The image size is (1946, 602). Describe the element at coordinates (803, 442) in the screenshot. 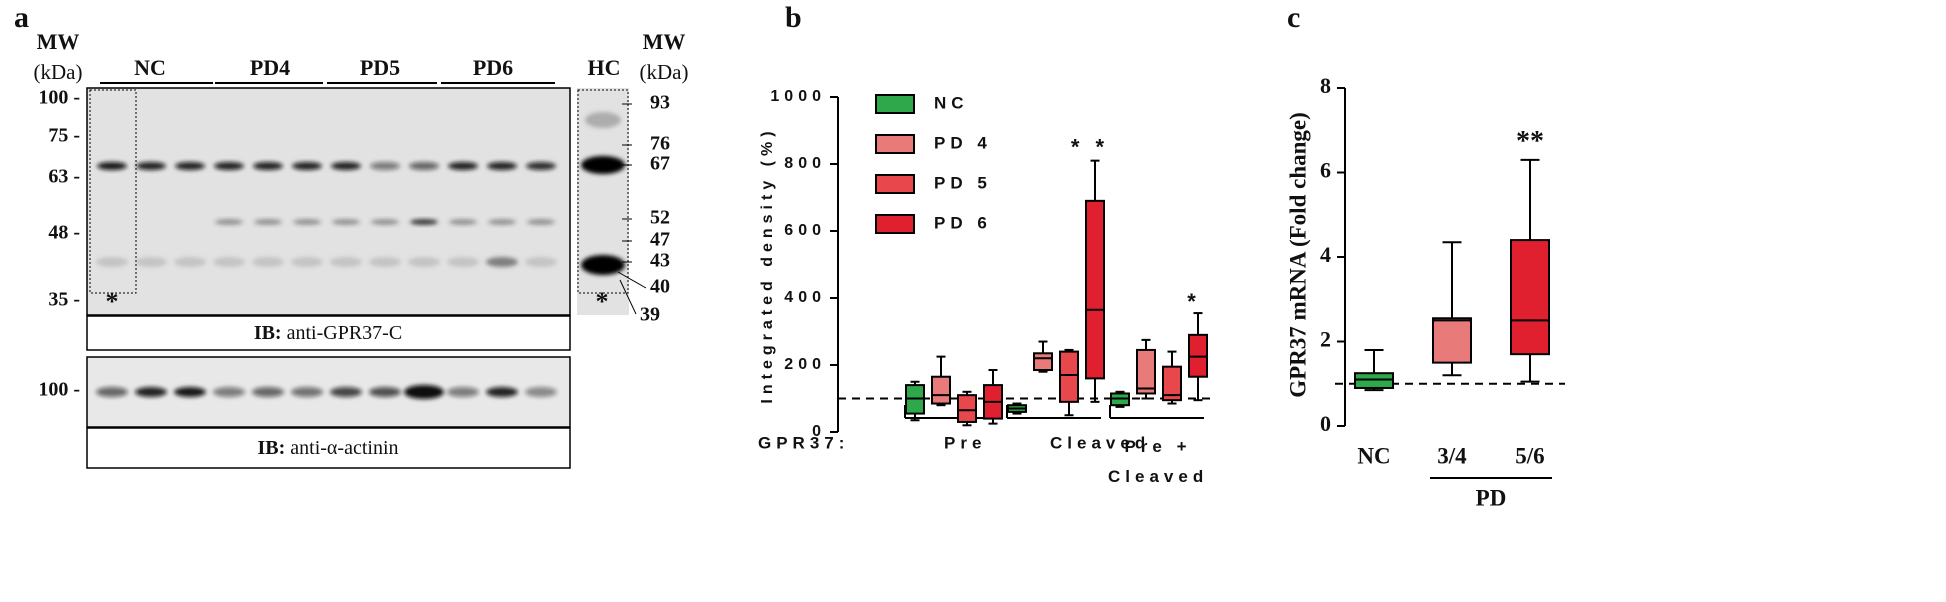

I see `x-axis-label: GPR37:` at that location.